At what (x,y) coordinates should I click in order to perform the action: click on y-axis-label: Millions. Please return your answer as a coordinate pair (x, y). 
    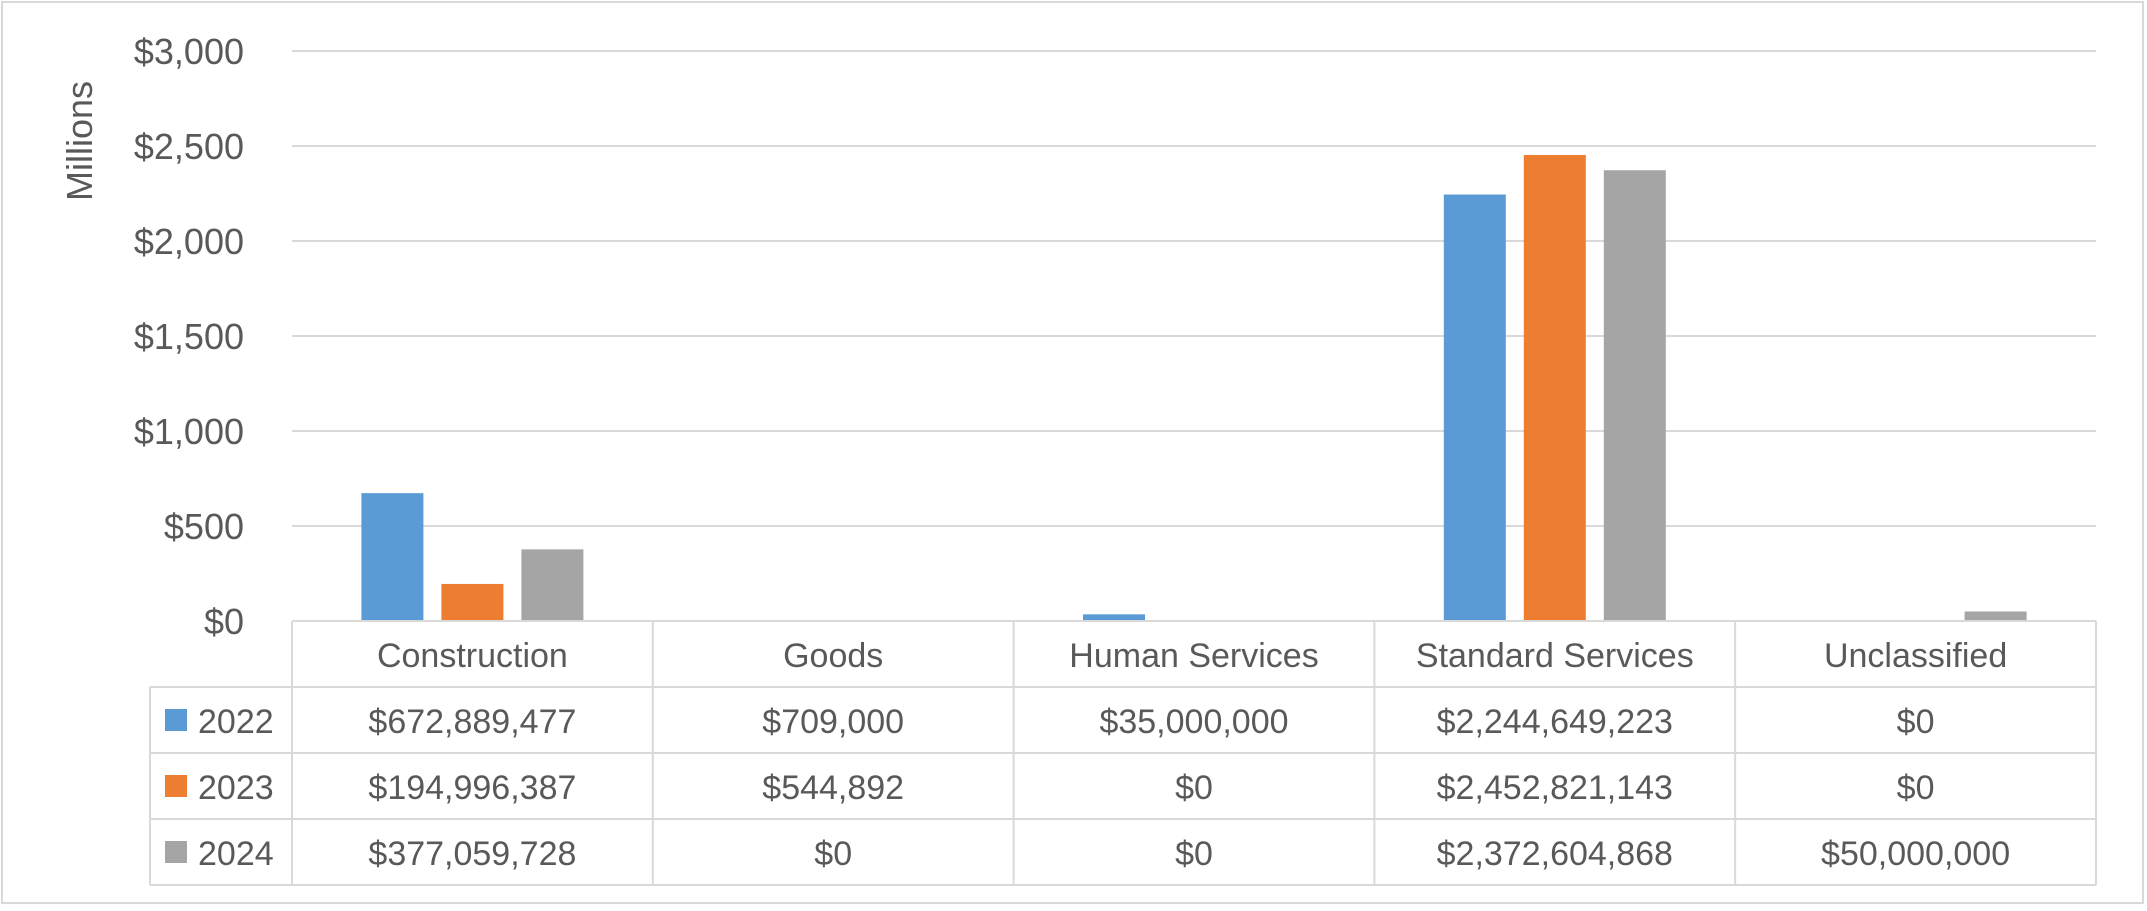
    Looking at the image, I should click on (79, 141).